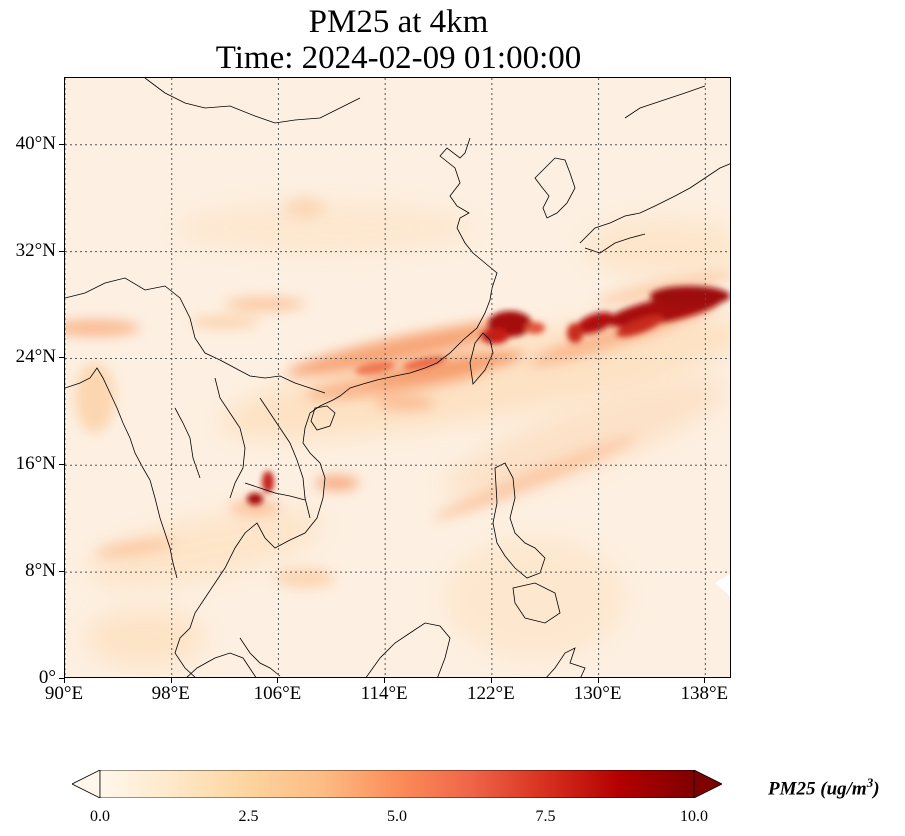  What do you see at coordinates (35, 250) in the screenshot?
I see `lat-tick-label: 32°N` at bounding box center [35, 250].